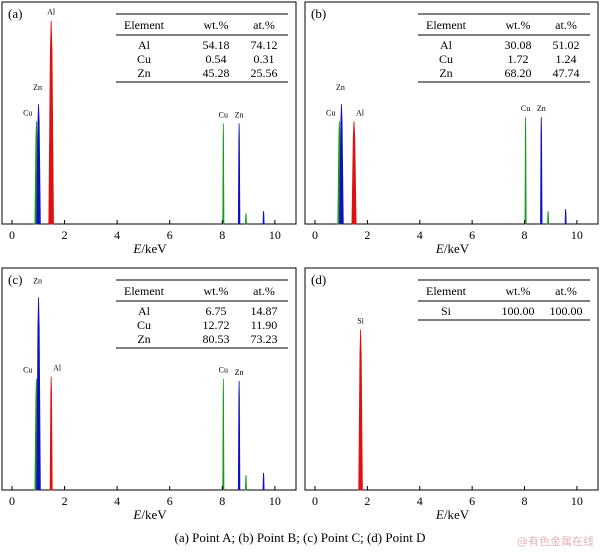 The height and width of the screenshot is (552, 600). I want to click on table-cell: 6.75, so click(216, 311).